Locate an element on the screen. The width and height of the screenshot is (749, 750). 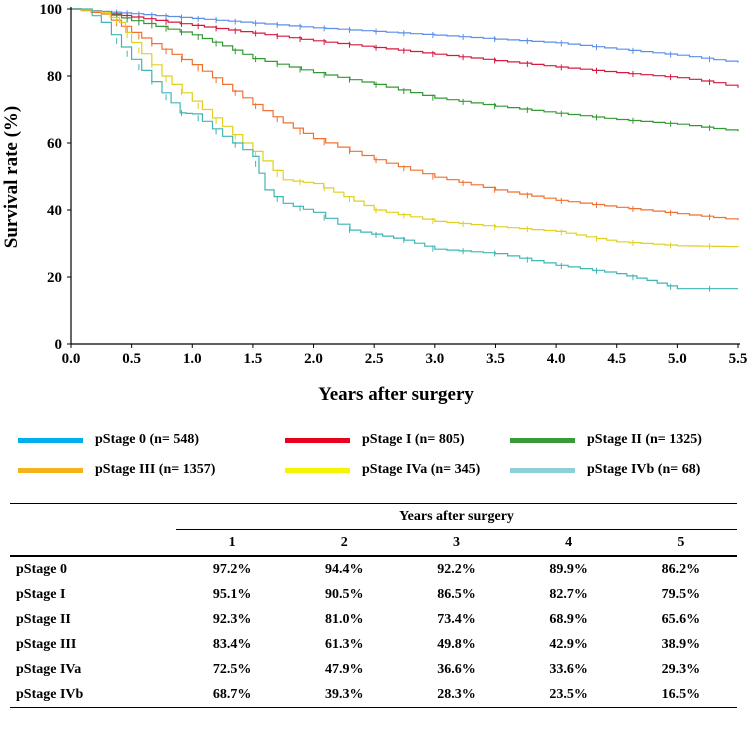
table-cell: 86.2% is located at coordinates (681, 569).